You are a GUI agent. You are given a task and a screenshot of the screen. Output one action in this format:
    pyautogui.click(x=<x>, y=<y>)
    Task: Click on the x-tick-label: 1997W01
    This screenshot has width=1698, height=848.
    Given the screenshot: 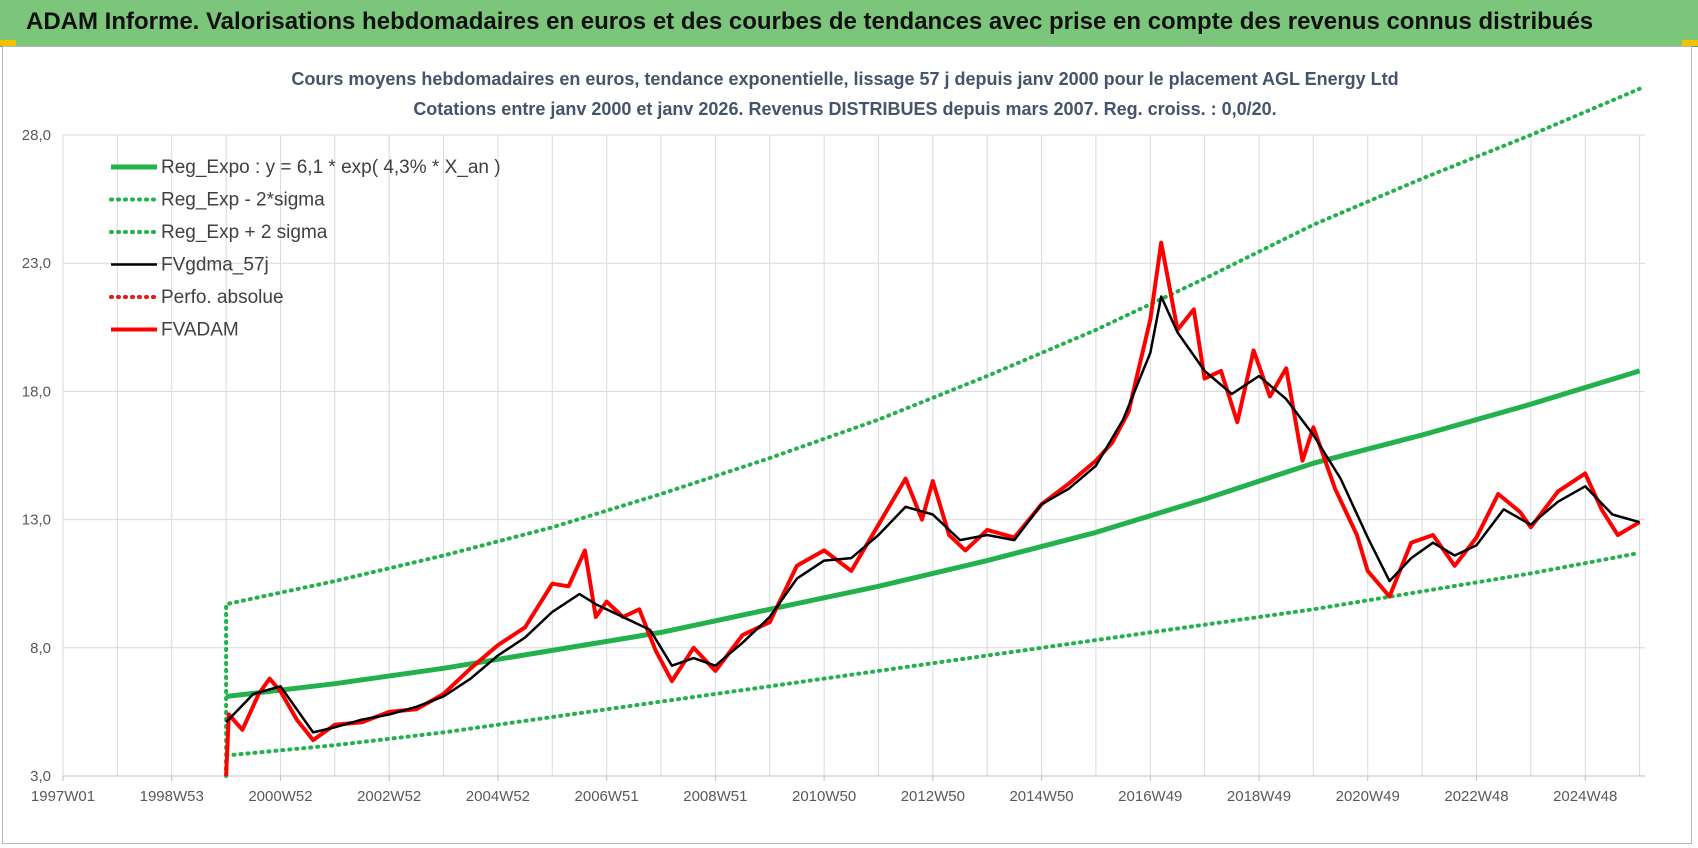 What is the action you would take?
    pyautogui.click(x=63, y=796)
    